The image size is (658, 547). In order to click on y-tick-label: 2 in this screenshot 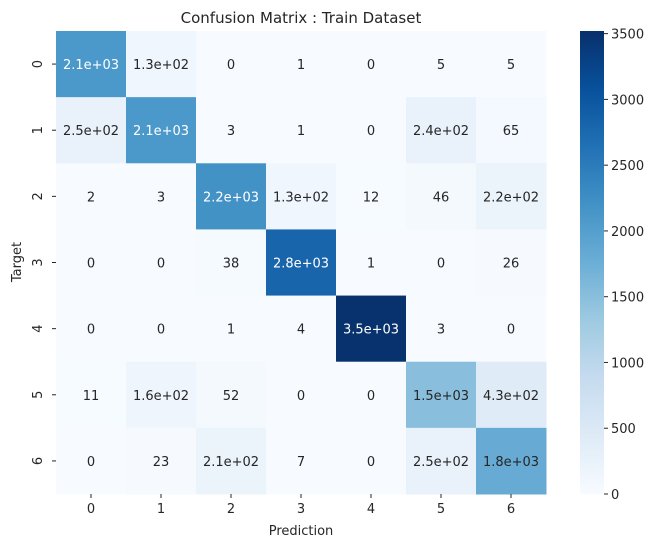, I will do `click(38, 196)`.